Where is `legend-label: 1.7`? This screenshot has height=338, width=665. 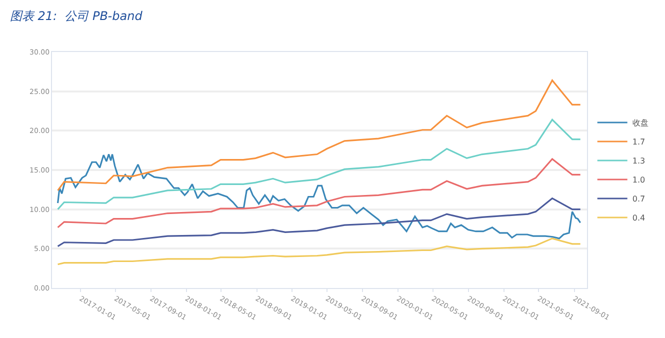 legend-label: 1.7 is located at coordinates (639, 142).